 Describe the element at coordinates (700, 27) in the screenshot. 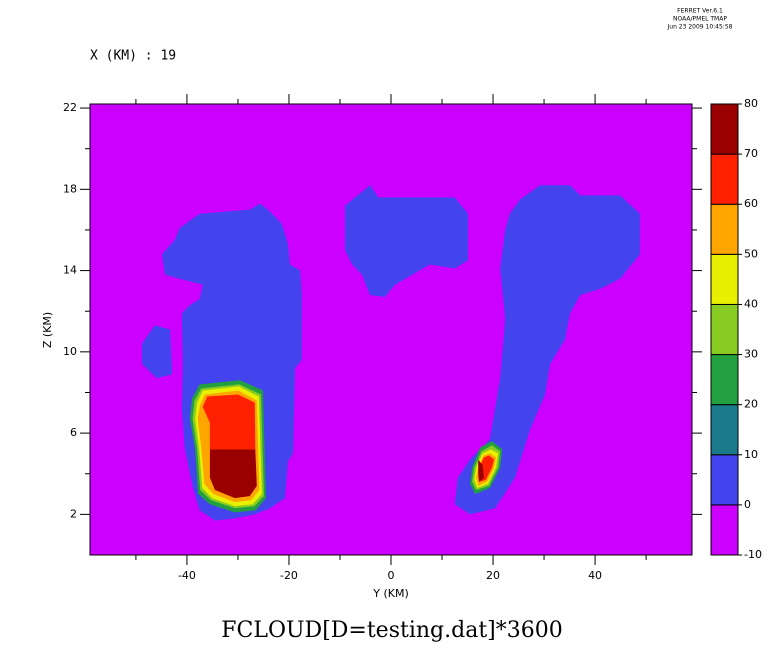

I see `header-line: Jun 23 2009 10:45:58` at that location.